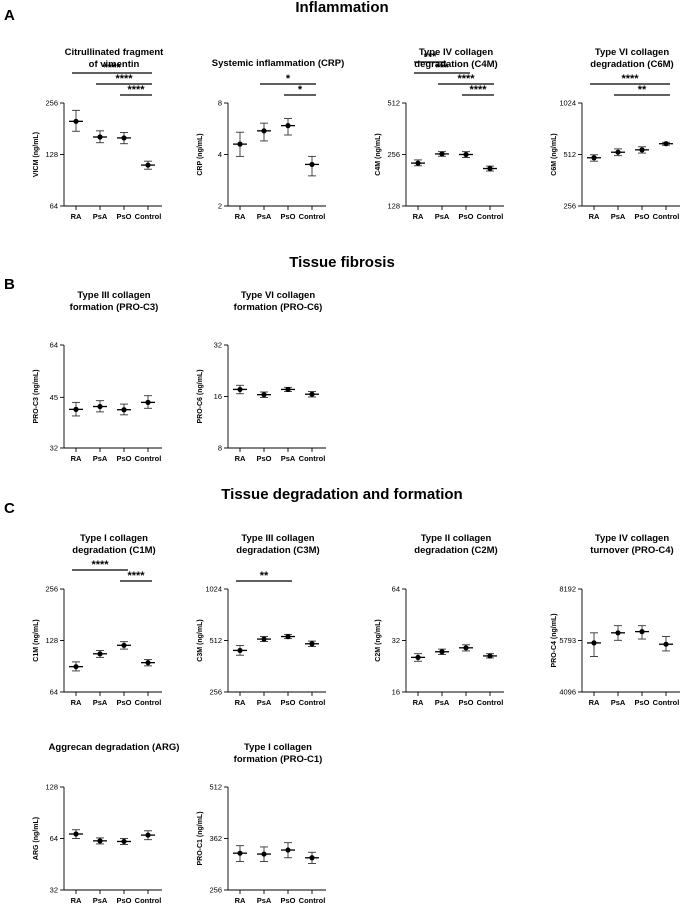 This screenshot has width=685, height=905. Describe the element at coordinates (631, 550) in the screenshot. I see `chart-title-proc4: turnover (PRO-C4)` at that location.